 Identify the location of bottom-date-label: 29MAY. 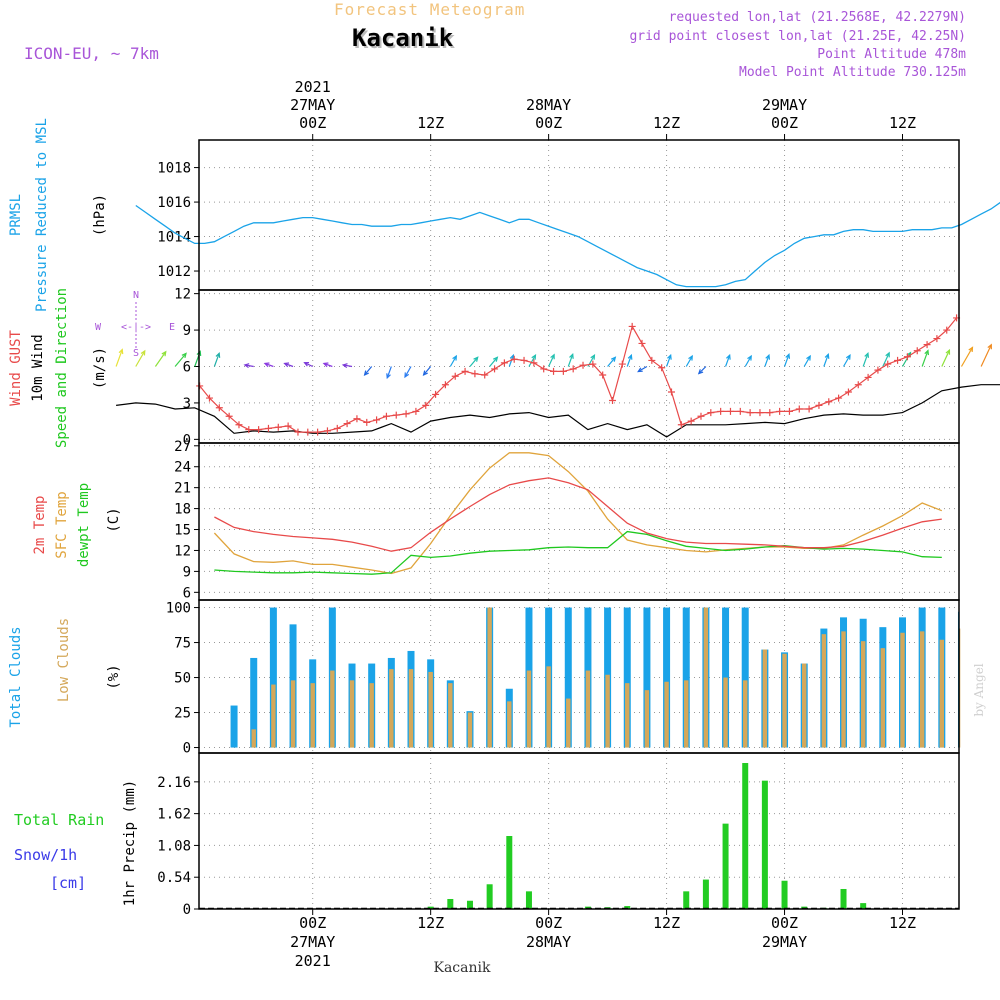
(784, 942).